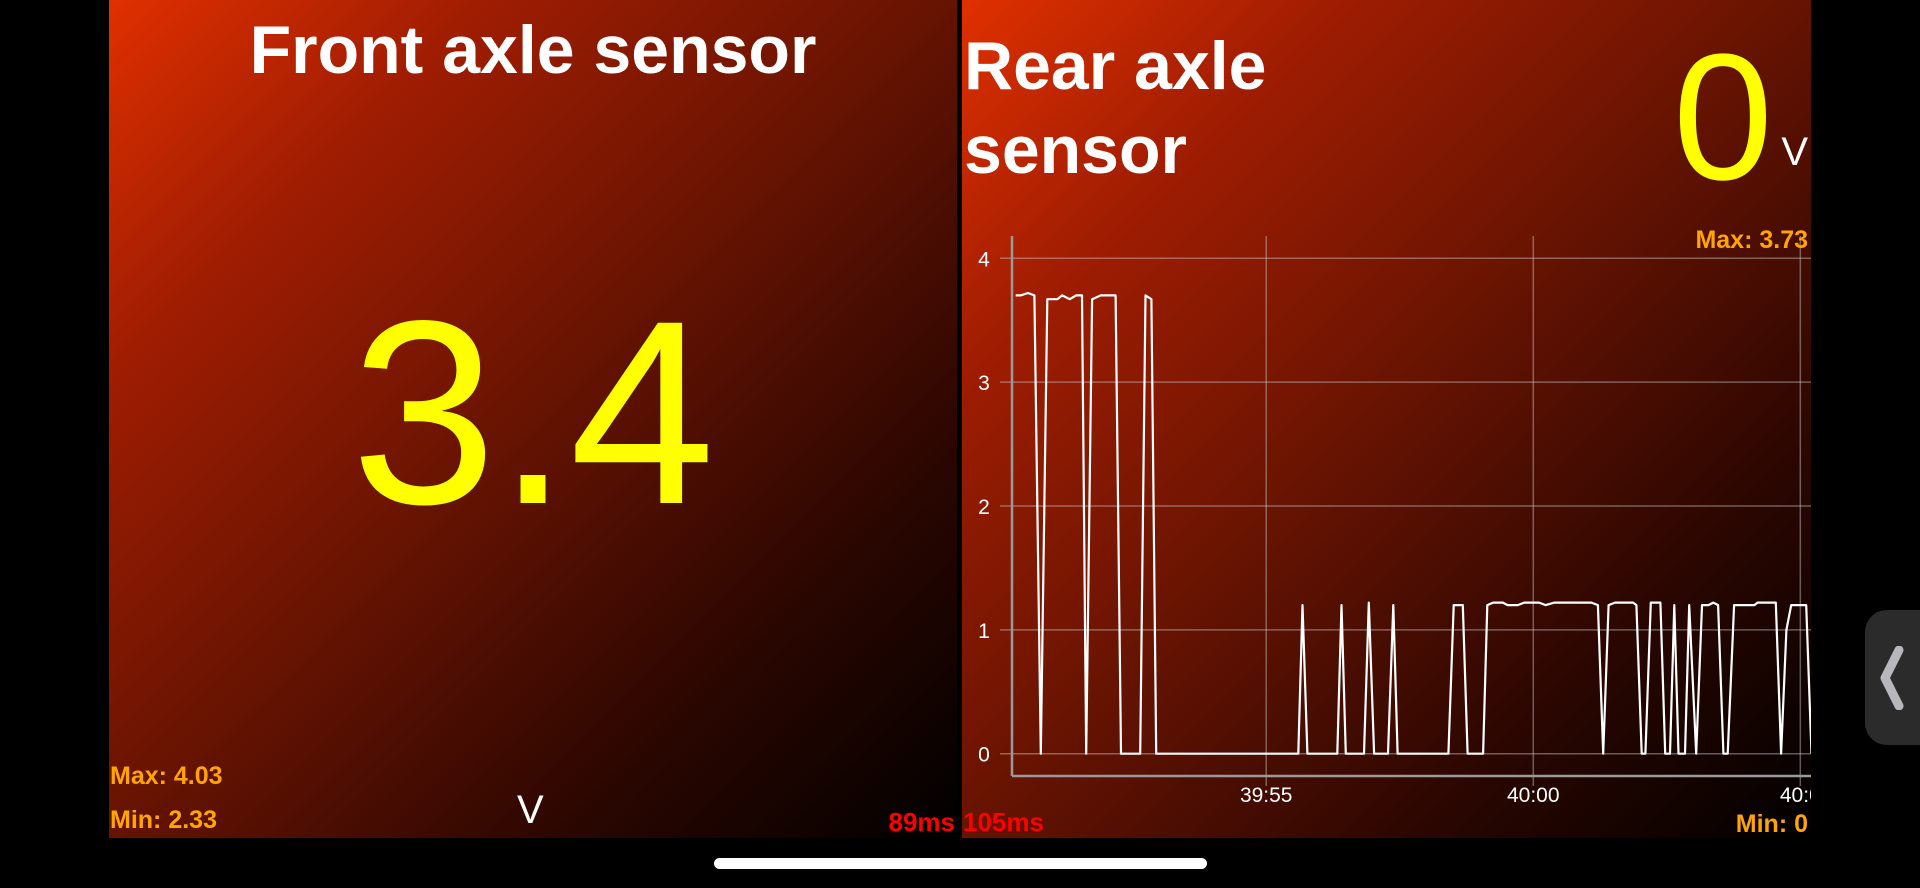 The width and height of the screenshot is (1920, 888). What do you see at coordinates (1794, 152) in the screenshot?
I see `rear-sensor-unit: V` at bounding box center [1794, 152].